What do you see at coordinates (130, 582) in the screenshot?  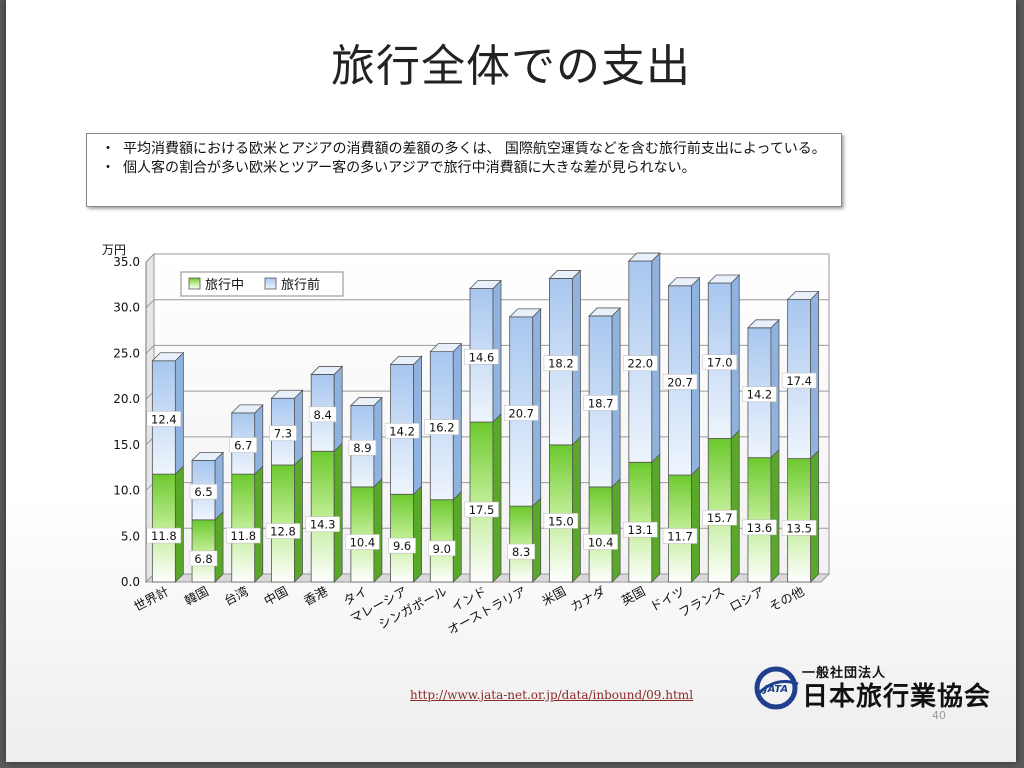 I see `y-tick-label: 0.0` at bounding box center [130, 582].